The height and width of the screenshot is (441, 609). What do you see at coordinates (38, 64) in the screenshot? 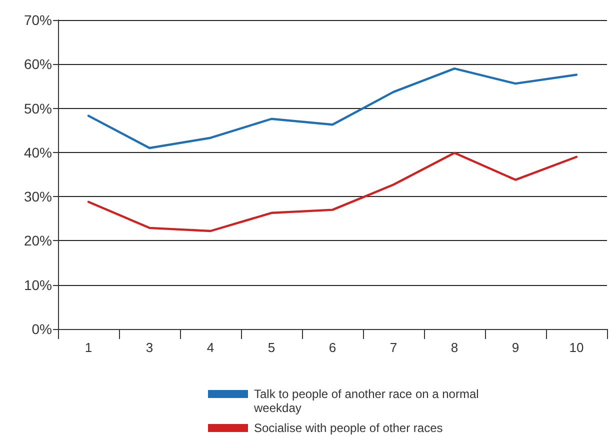
I see `y-tick-label: 60%` at bounding box center [38, 64].